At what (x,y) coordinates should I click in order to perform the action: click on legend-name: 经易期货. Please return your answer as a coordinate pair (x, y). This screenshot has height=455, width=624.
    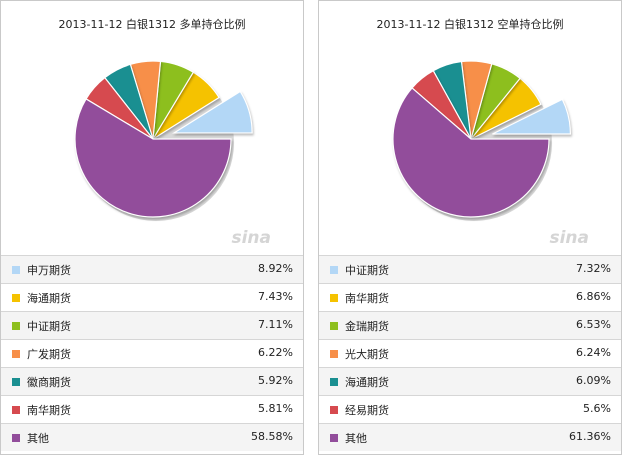
    Looking at the image, I should click on (367, 410).